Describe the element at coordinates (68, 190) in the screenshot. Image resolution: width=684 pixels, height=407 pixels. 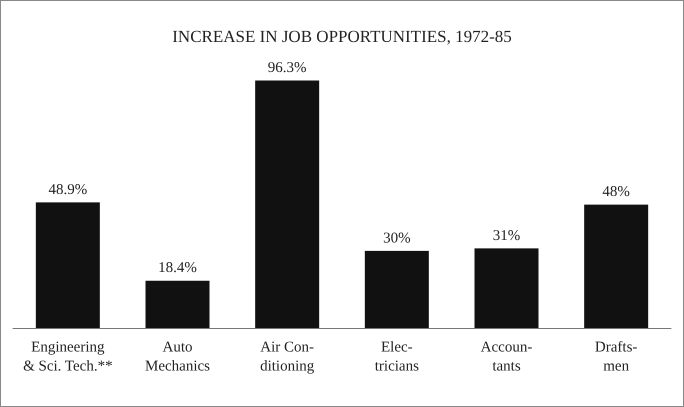
I see `data-label: 48.9%` at that location.